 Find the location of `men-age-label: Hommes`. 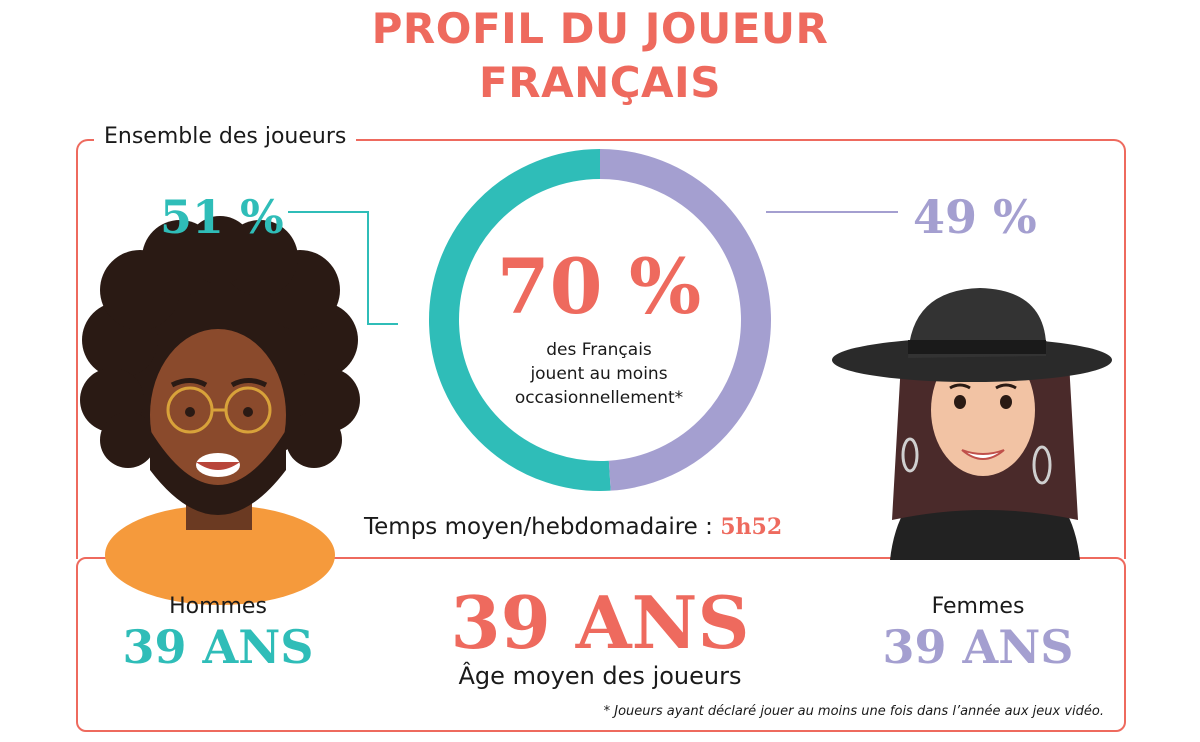

men-age-label: Hommes is located at coordinates (218, 606).